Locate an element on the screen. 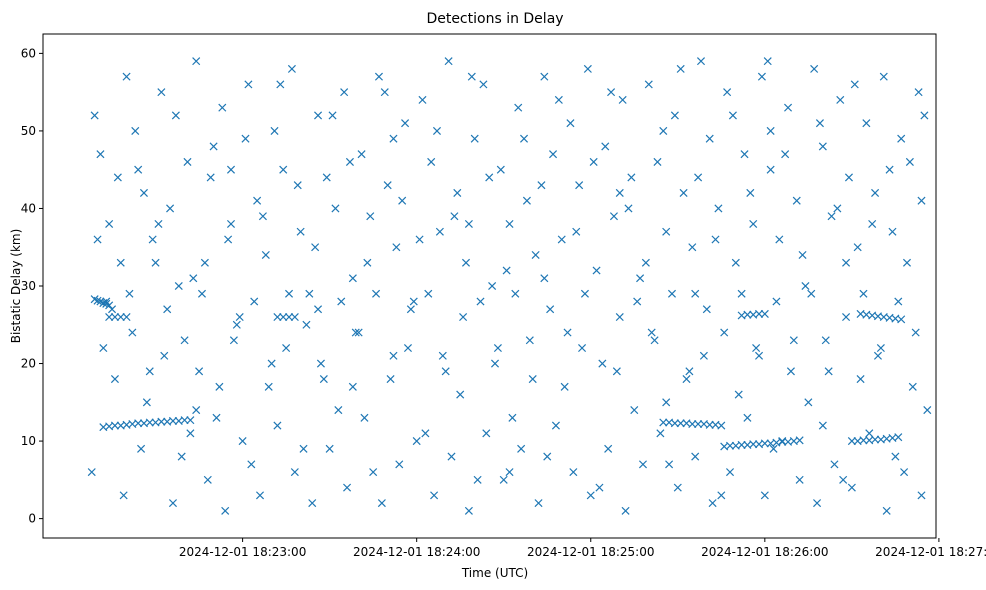 This screenshot has height=590, width=986. x-tick-label: 2024-12-01 18:27:00 is located at coordinates (930, 552).